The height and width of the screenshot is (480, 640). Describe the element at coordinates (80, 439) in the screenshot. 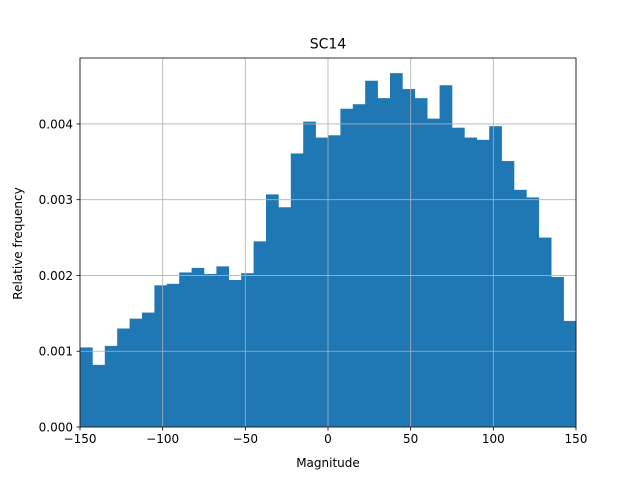

I see `x-tick-label-0: −150` at that location.